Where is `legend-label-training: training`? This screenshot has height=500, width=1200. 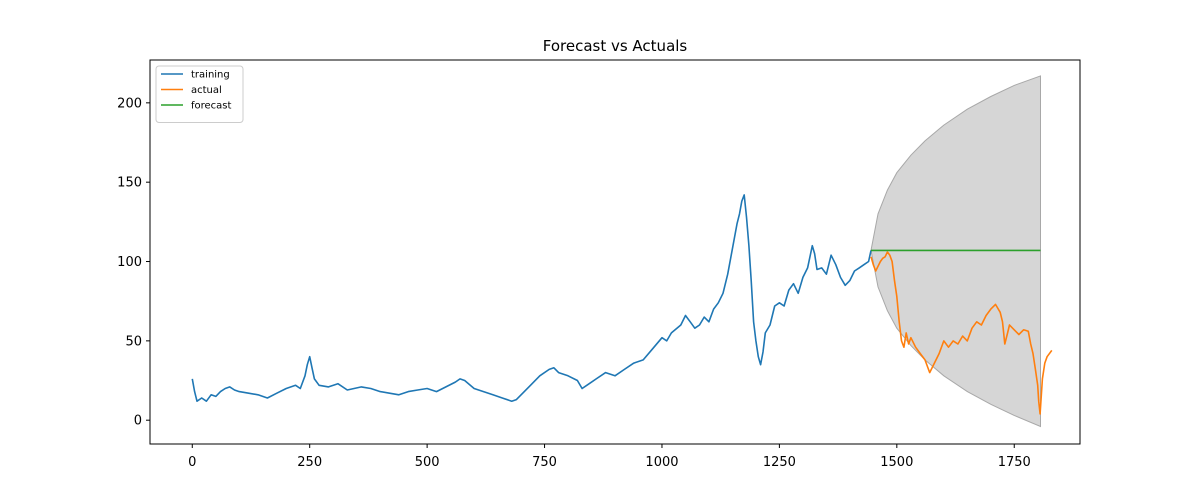 legend-label-training: training is located at coordinates (210, 75).